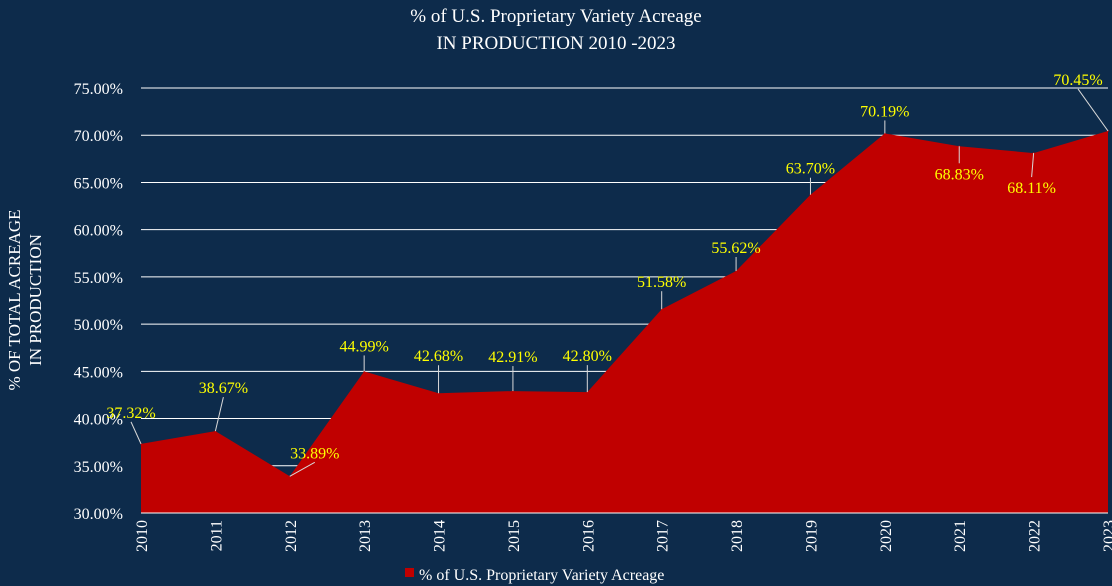  Describe the element at coordinates (216, 535) in the screenshot. I see `x-tick-label: 2011` at that location.